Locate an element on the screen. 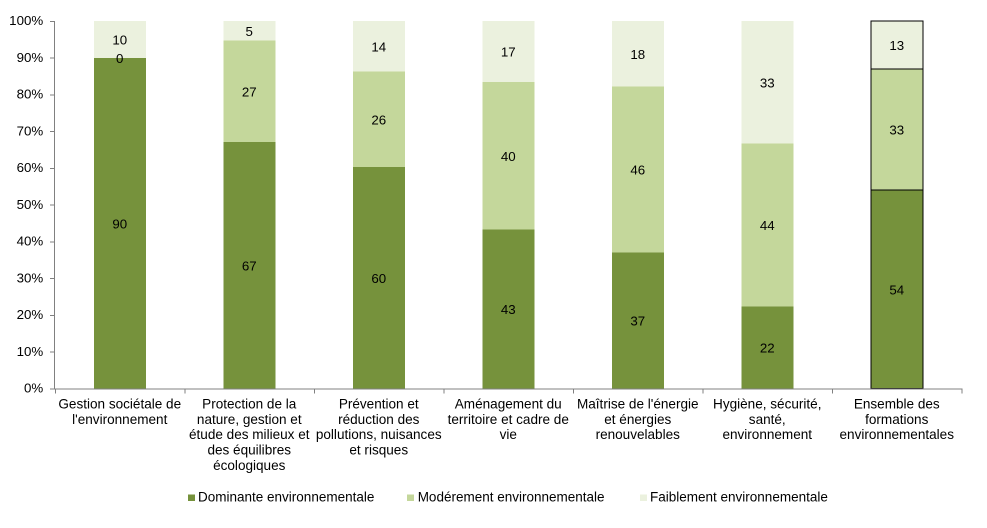 The width and height of the screenshot is (987, 528). svg-text: 0% is located at coordinates (33, 388).